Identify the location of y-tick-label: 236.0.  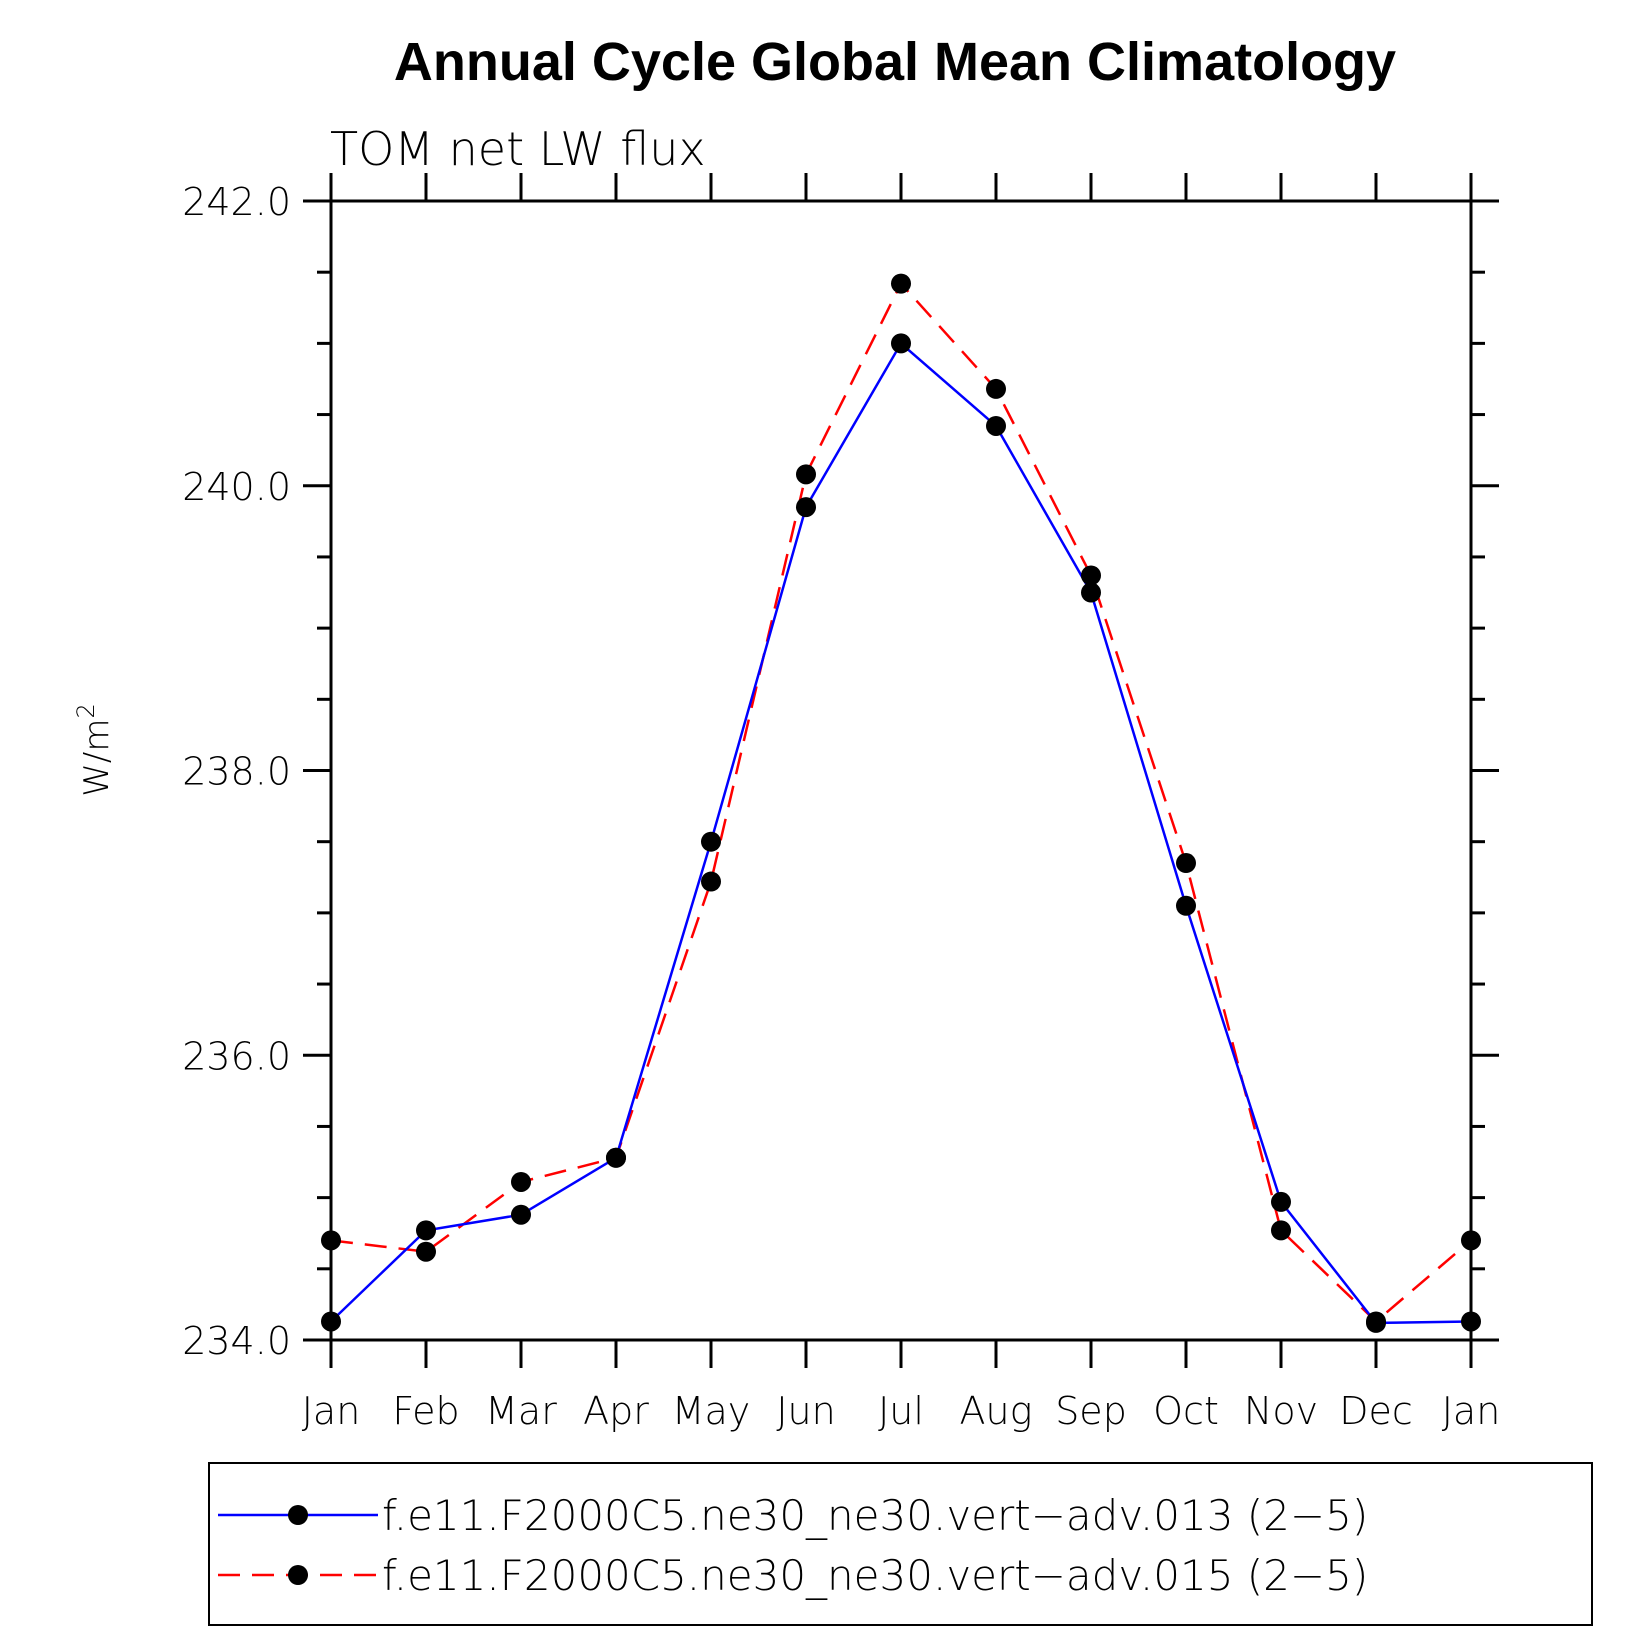
(236, 1056).